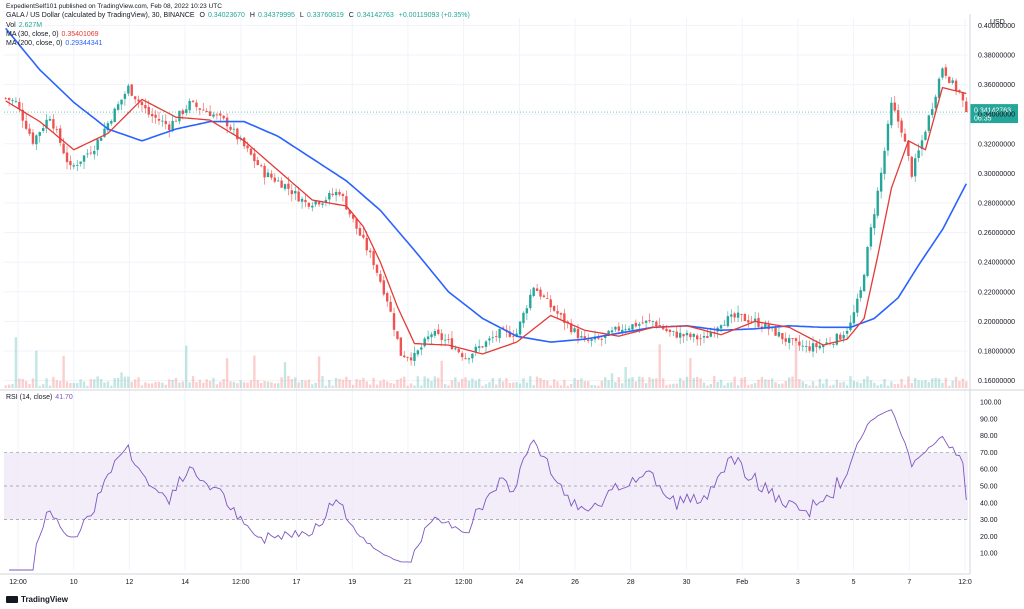  Describe the element at coordinates (854, 582) in the screenshot. I see `time-tick-label: 5` at that location.